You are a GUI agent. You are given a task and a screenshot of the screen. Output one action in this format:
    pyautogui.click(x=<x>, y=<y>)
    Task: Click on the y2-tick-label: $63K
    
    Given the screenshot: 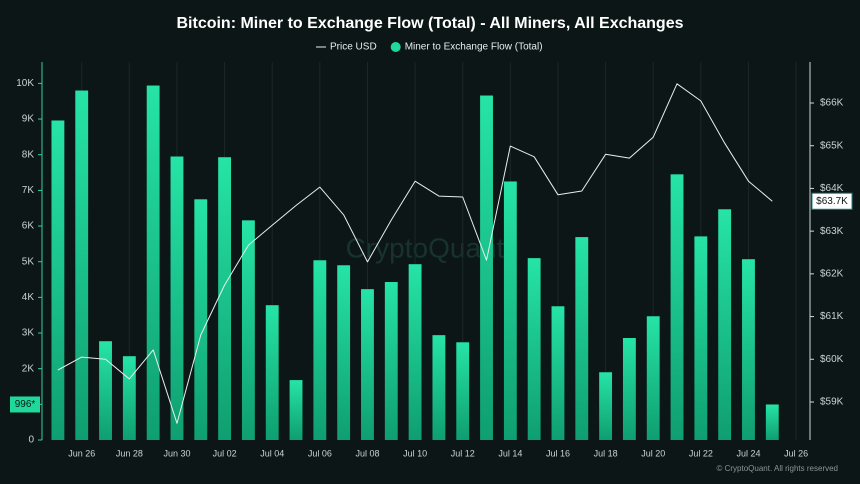 What is the action you would take?
    pyautogui.click(x=832, y=231)
    